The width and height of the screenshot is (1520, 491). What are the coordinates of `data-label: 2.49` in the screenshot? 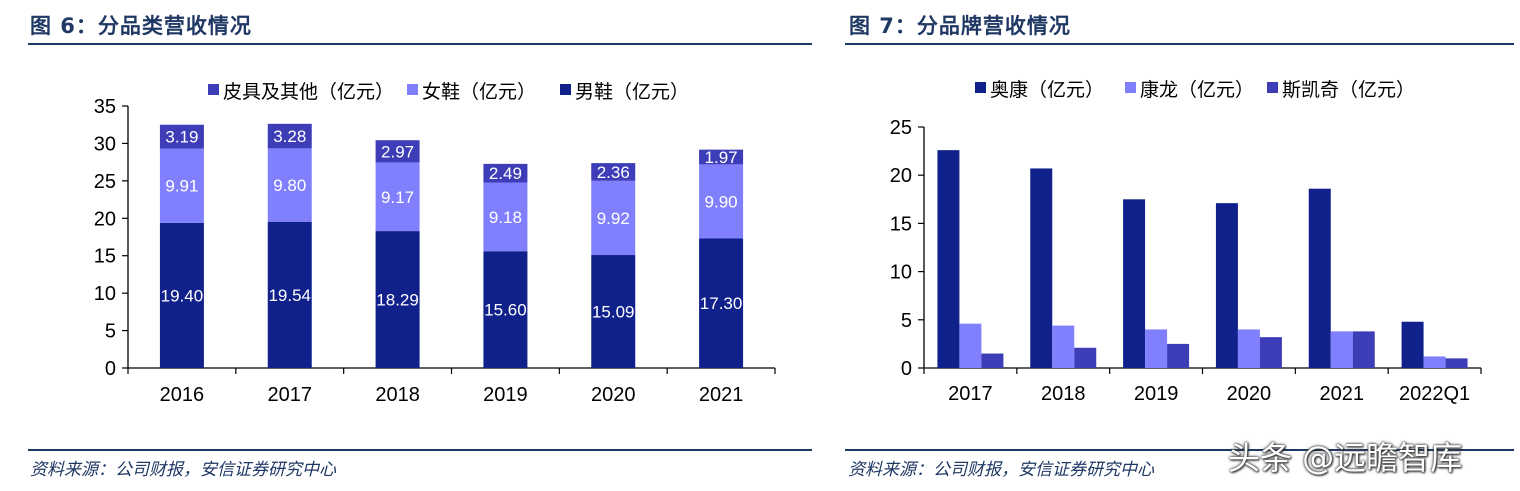 It's located at (505, 173).